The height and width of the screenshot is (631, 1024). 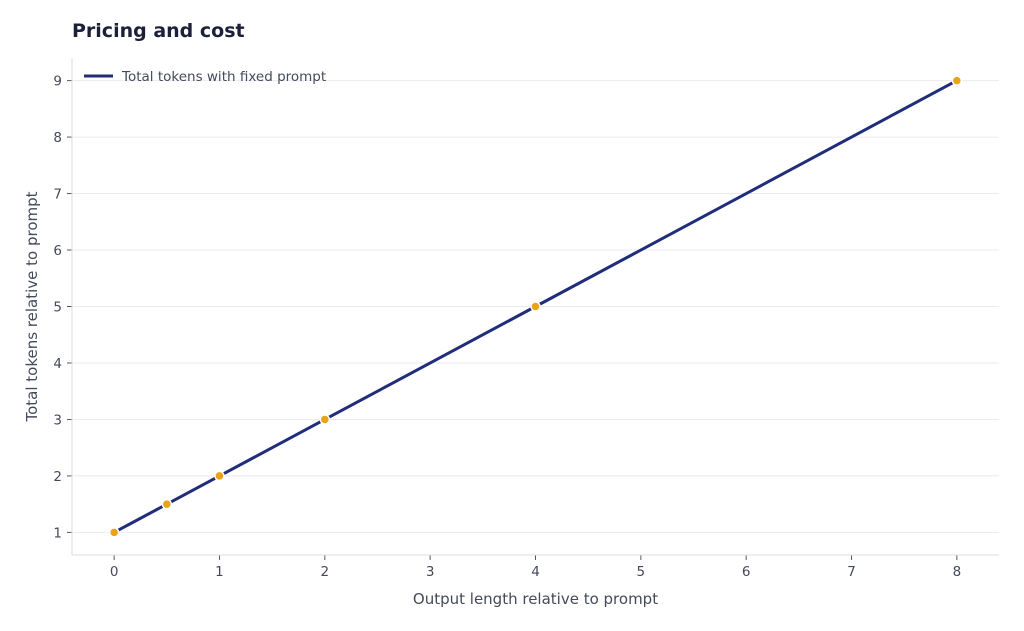 What do you see at coordinates (57, 420) in the screenshot?
I see `y-tick-label: 3` at bounding box center [57, 420].